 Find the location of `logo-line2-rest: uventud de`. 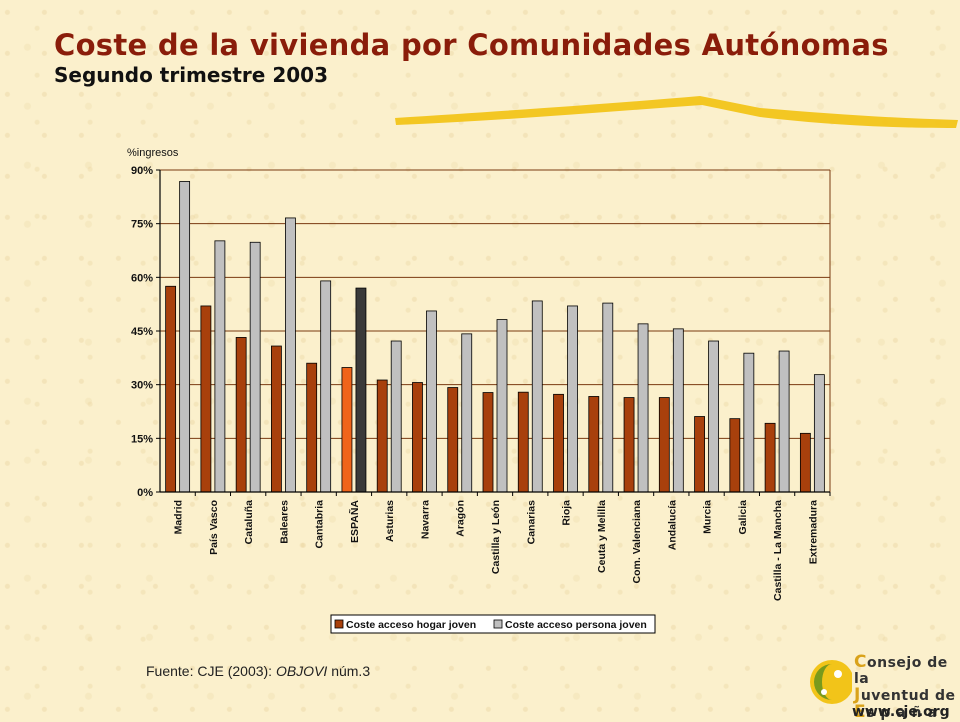

logo-line2-rest: uventud de is located at coordinates (908, 696).